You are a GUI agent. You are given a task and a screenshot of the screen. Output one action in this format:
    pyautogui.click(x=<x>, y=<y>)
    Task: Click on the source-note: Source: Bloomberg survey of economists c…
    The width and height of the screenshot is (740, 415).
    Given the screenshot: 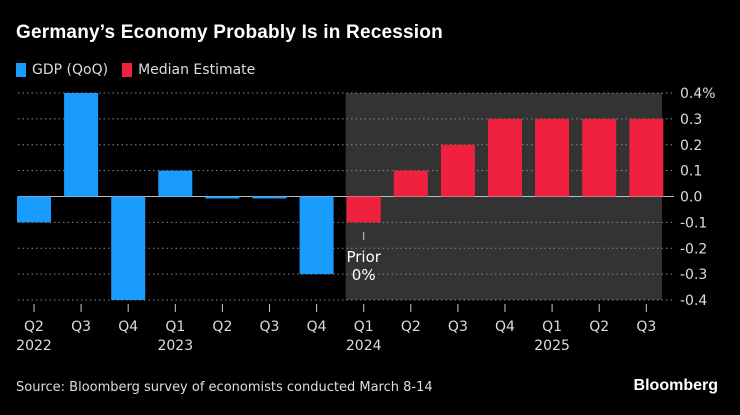 What is the action you would take?
    pyautogui.click(x=224, y=387)
    